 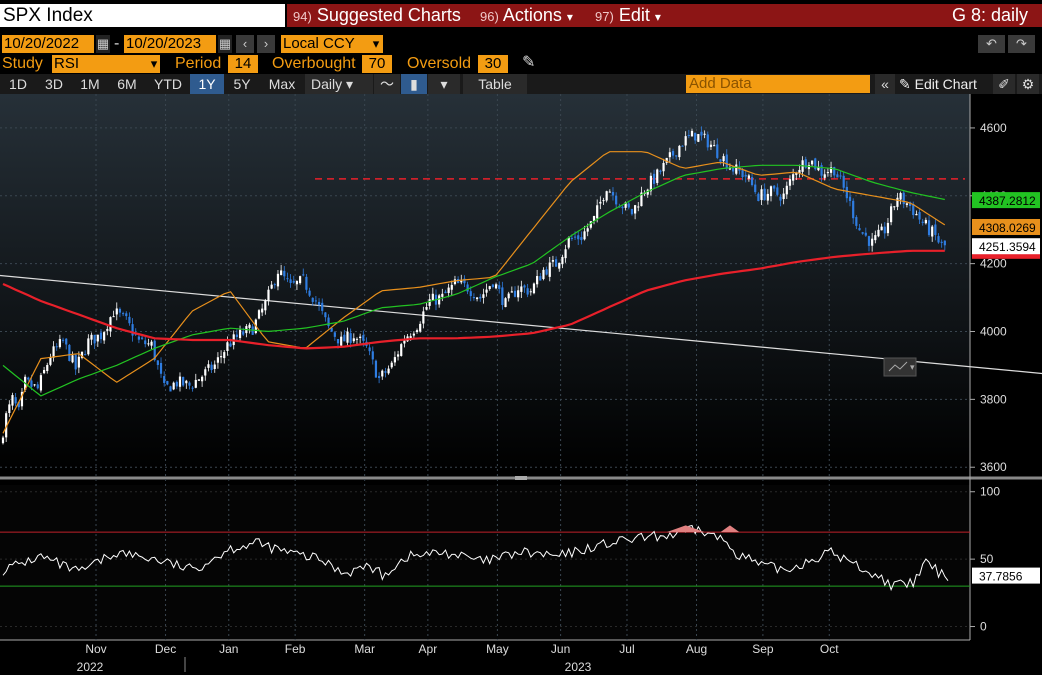 What do you see at coordinates (495, 84) in the screenshot?
I see `table-button: Table` at bounding box center [495, 84].